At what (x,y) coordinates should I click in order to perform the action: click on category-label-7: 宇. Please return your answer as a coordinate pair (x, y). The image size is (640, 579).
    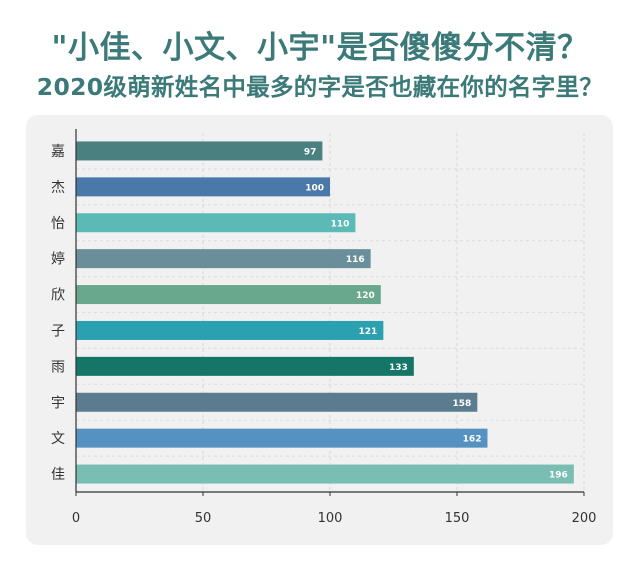
    Looking at the image, I should click on (58, 403).